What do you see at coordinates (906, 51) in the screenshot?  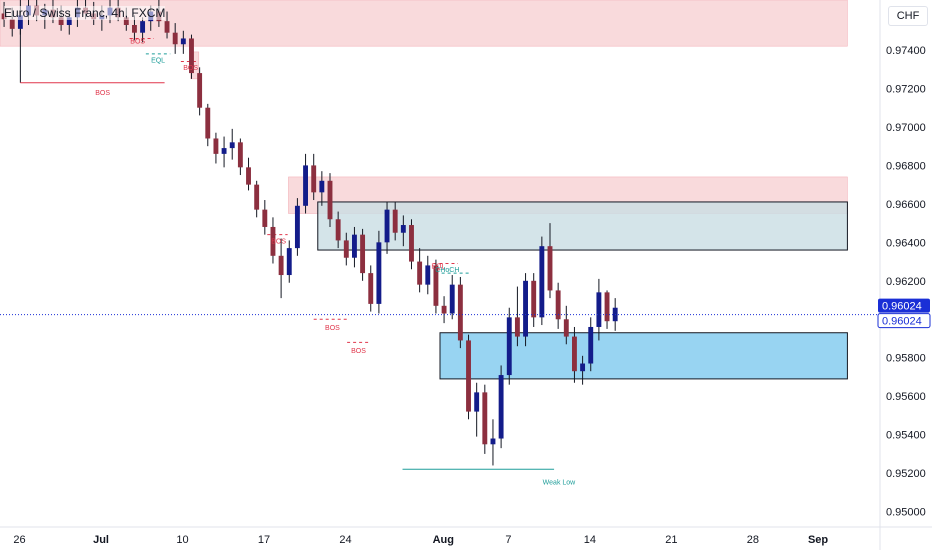 I see `y-tick-label: 0.97400` at bounding box center [906, 51].